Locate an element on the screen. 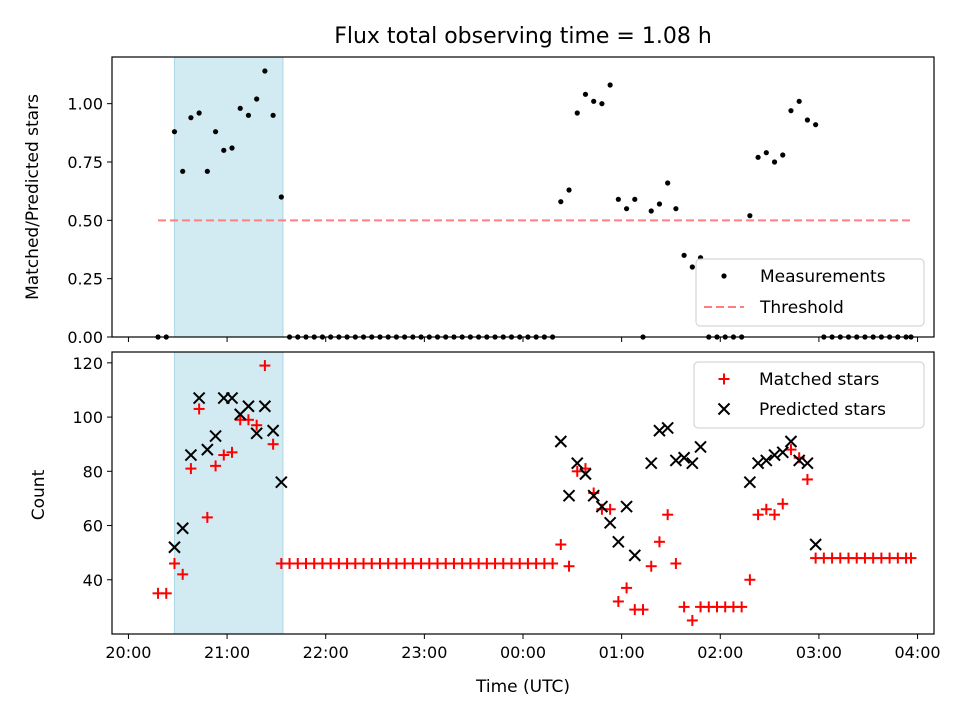 This screenshot has height=724, width=960. highlight-span is located at coordinates (228, 197).